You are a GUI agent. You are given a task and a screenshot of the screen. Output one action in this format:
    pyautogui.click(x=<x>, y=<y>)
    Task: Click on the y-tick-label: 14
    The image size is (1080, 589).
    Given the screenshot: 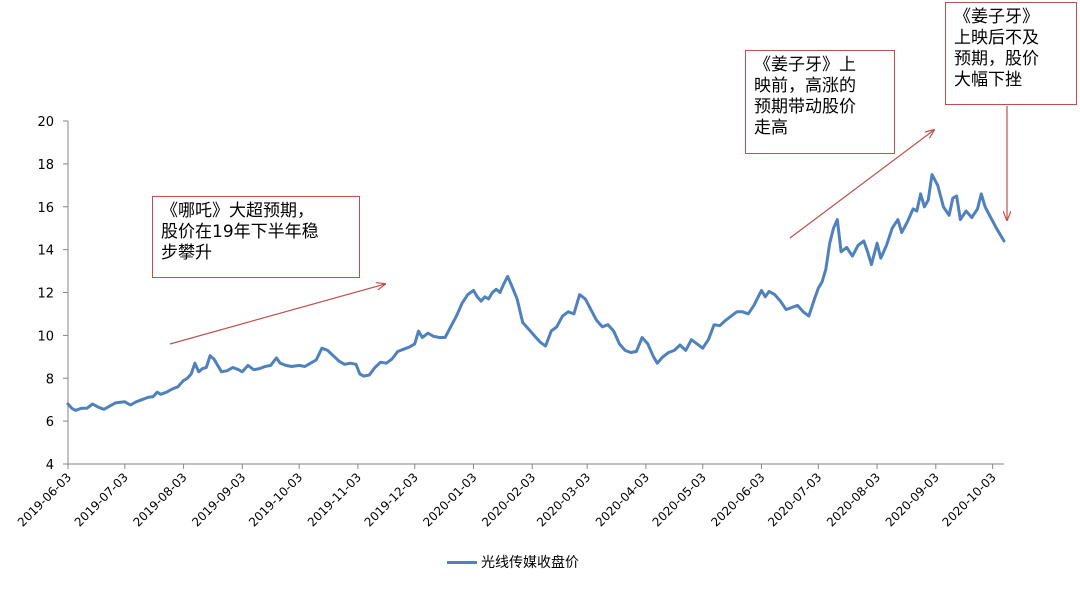 What is the action you would take?
    pyautogui.click(x=45, y=251)
    